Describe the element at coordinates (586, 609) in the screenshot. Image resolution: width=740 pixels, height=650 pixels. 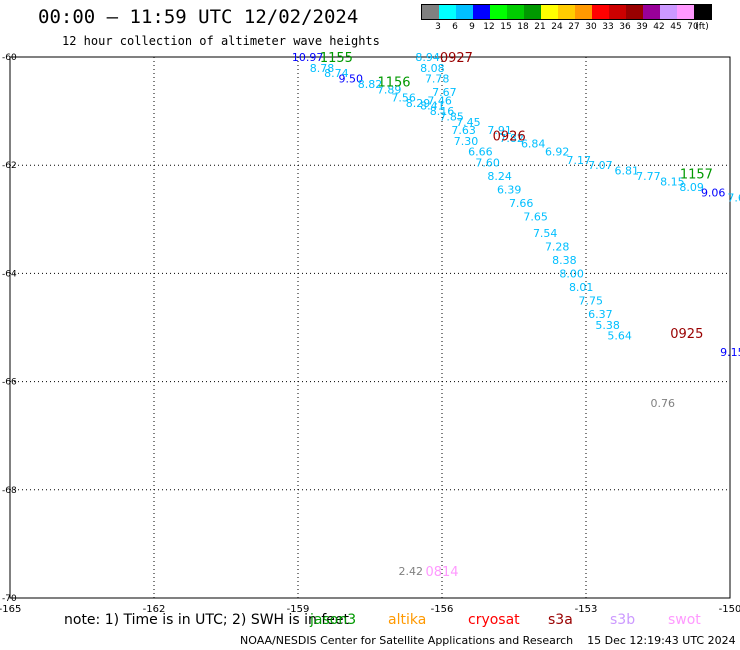
I see `x-tick-label: -153` at that location.